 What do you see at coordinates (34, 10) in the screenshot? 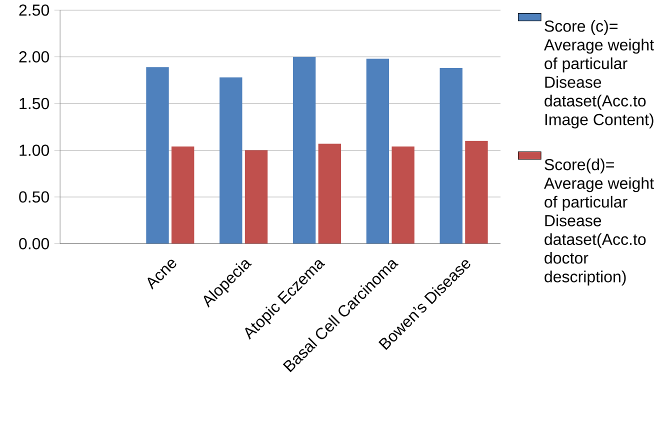
I see `y-tick-label: 2.50` at bounding box center [34, 10].